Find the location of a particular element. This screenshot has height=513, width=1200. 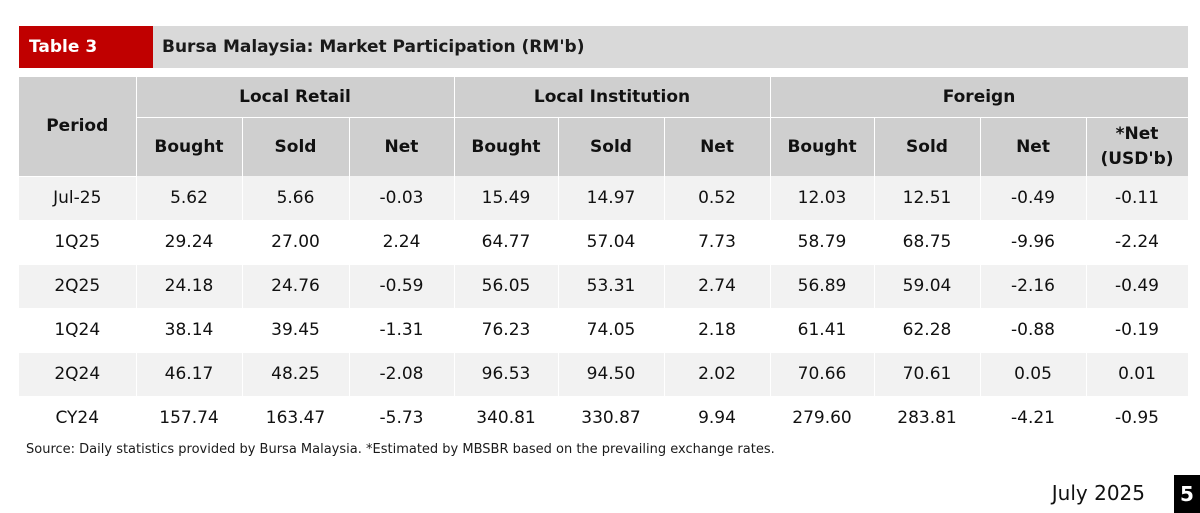

table-cell: 38.14 is located at coordinates (189, 330).